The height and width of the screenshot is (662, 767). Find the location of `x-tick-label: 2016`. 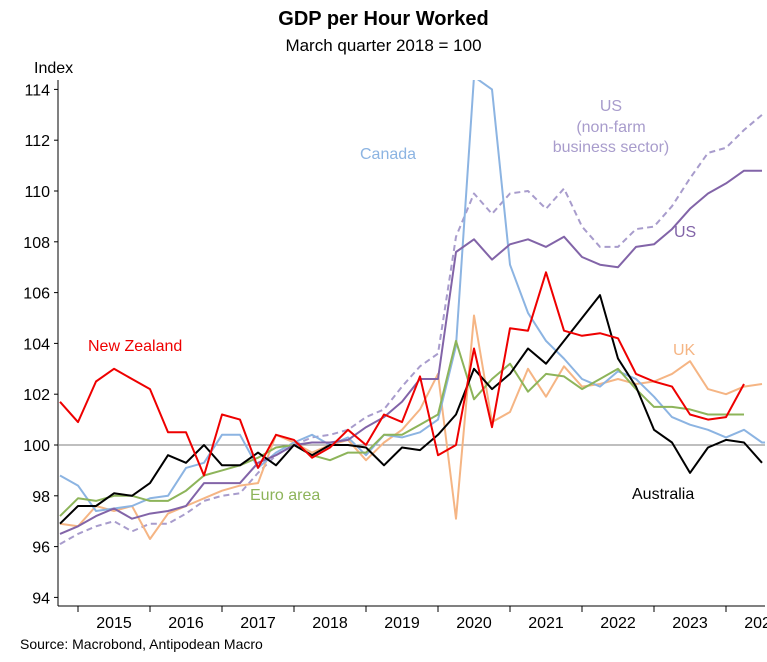

x-tick-label: 2016 is located at coordinates (186, 623).